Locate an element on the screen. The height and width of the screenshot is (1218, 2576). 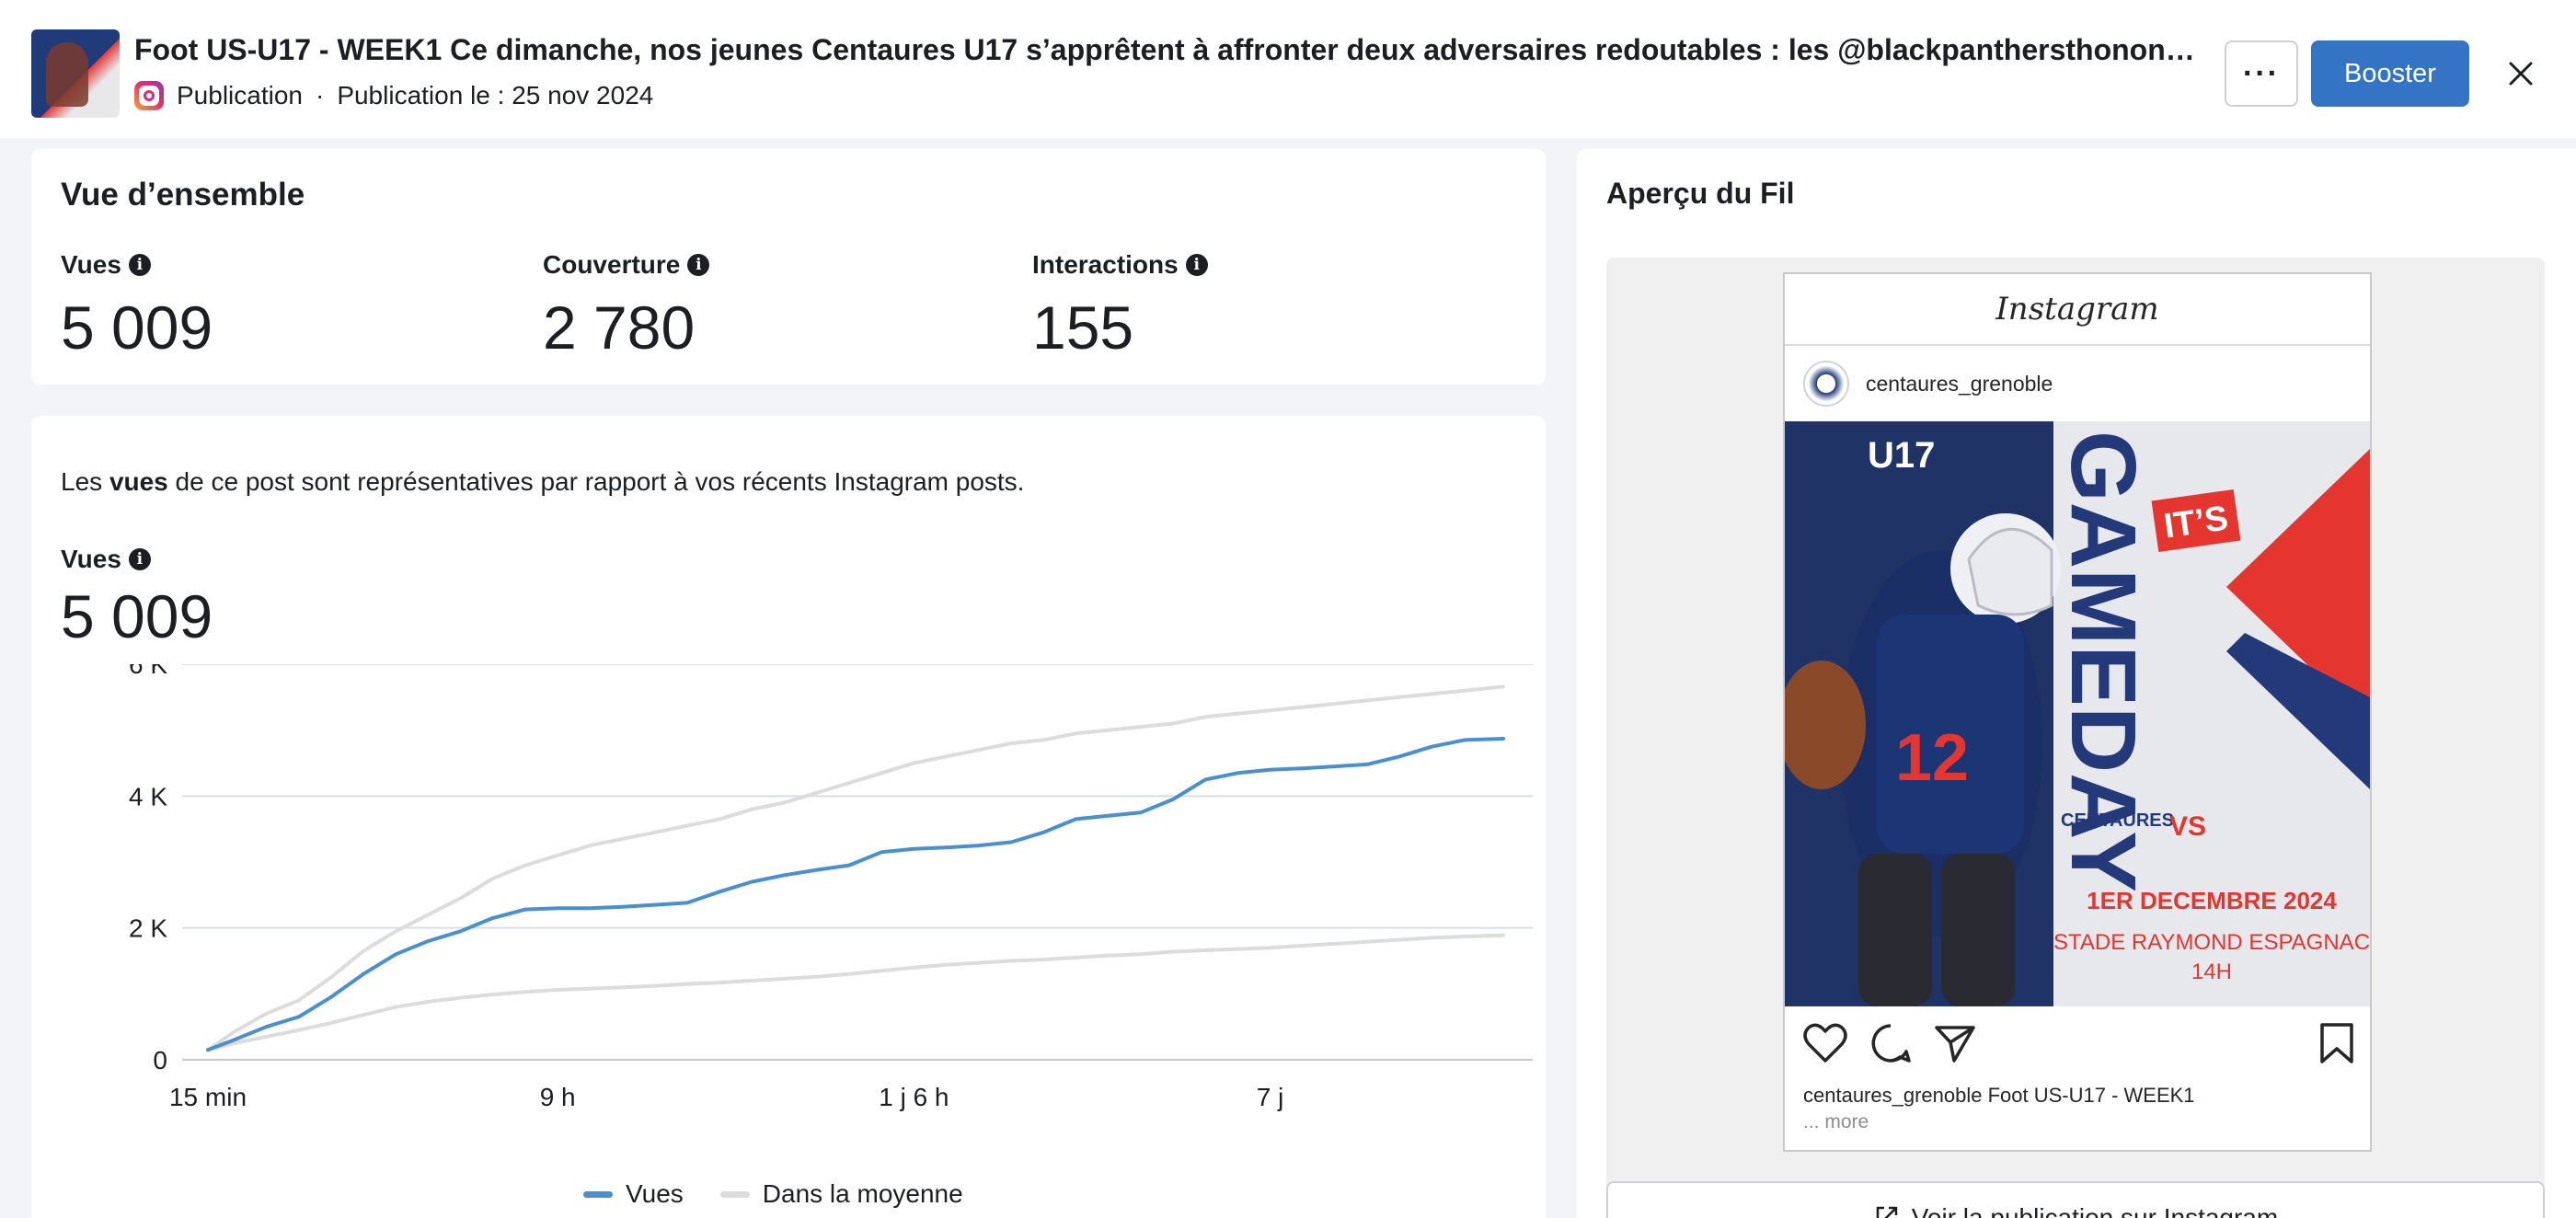
view-on-instagram-label: Voir la publication sur Instagram is located at coordinates (2095, 1210).